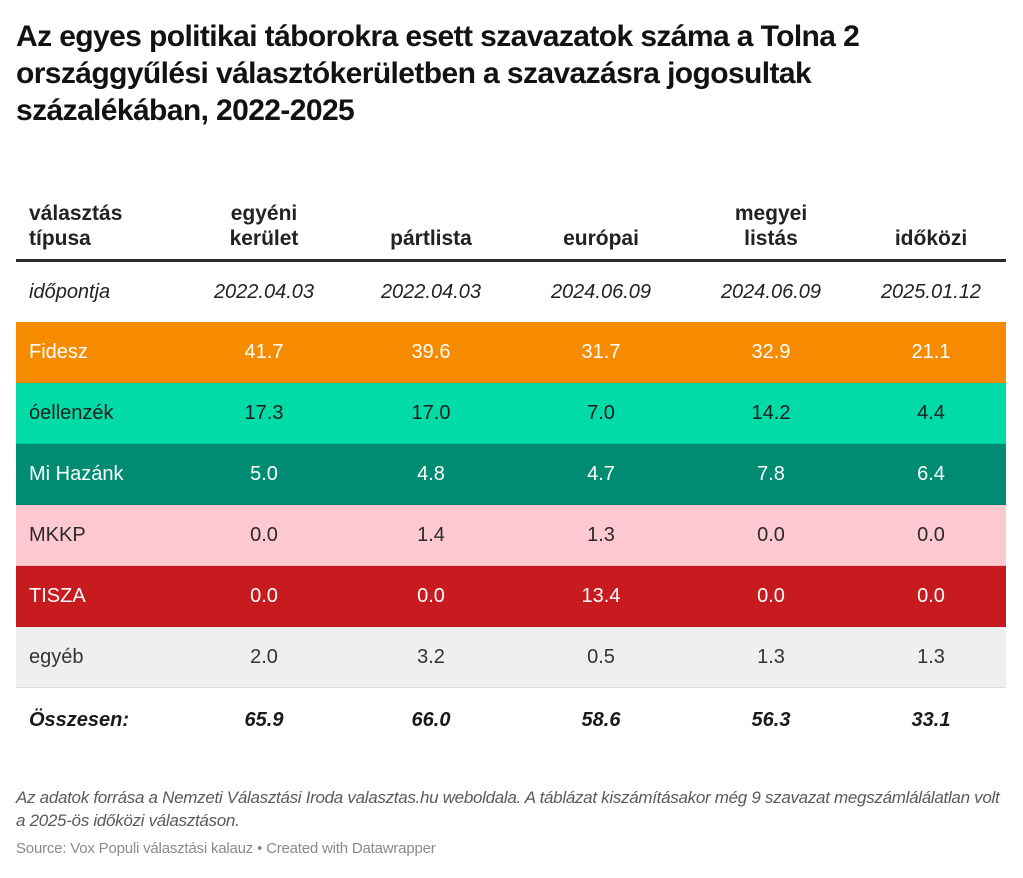 This screenshot has height=878, width=1023. I want to click on value-cell: 3.2, so click(431, 656).